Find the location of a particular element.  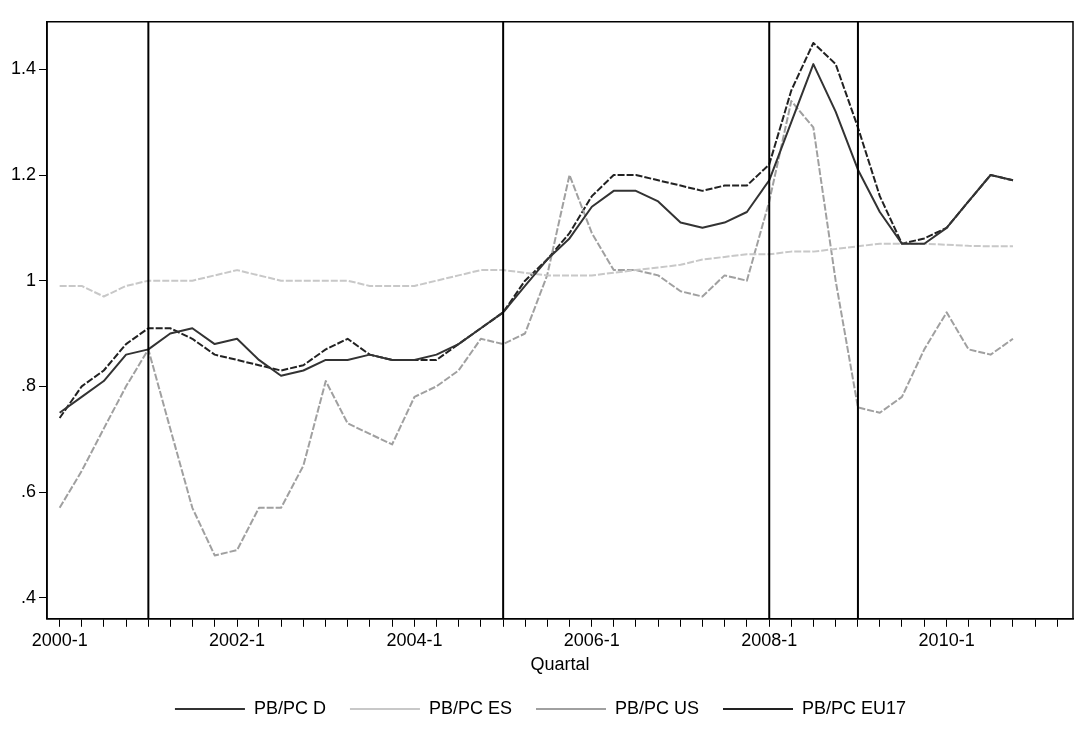

y-tick-label: 1 is located at coordinates (31, 279).